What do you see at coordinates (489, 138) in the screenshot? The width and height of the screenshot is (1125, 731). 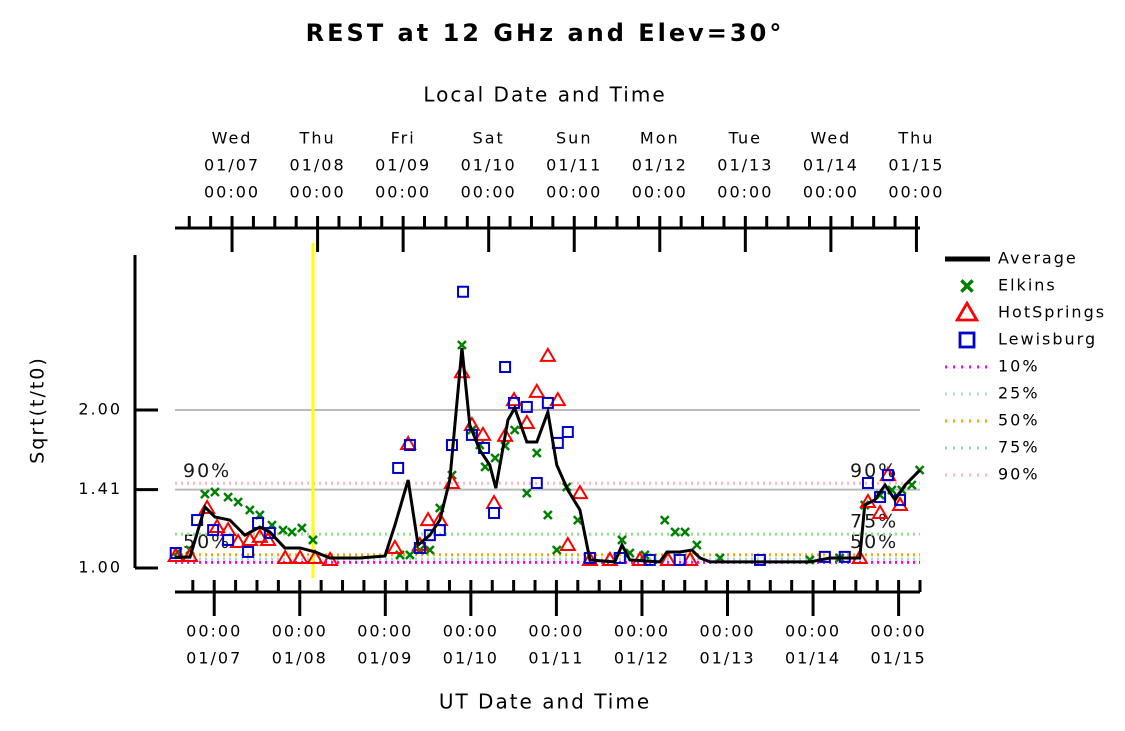 I see `x-tick-label: Sat` at bounding box center [489, 138].